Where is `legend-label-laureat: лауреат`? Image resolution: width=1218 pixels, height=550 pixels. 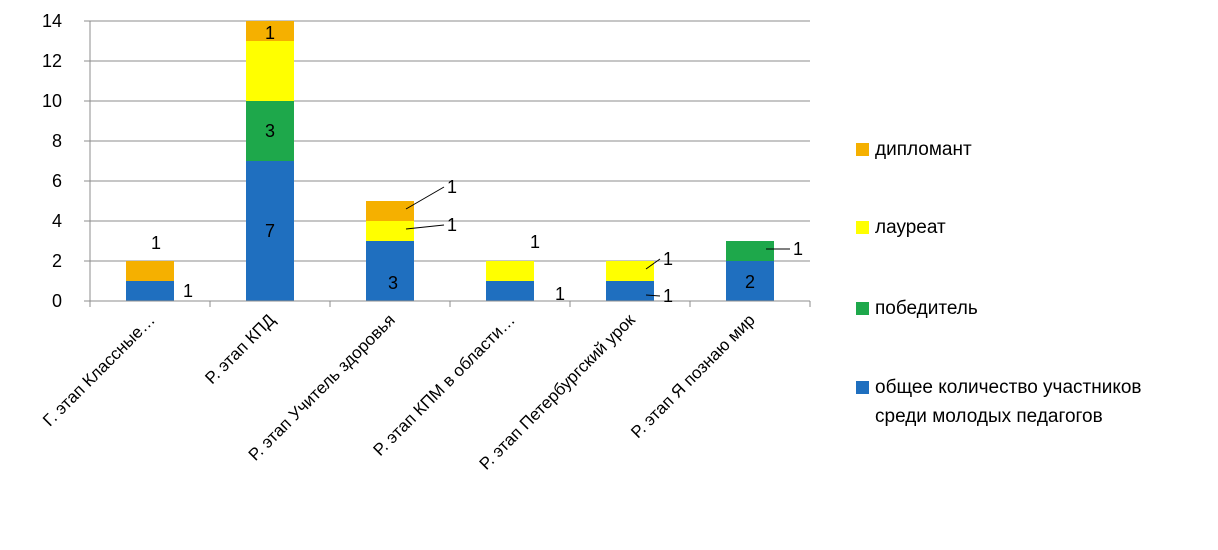
legend-label-laureat: лауреат is located at coordinates (910, 227).